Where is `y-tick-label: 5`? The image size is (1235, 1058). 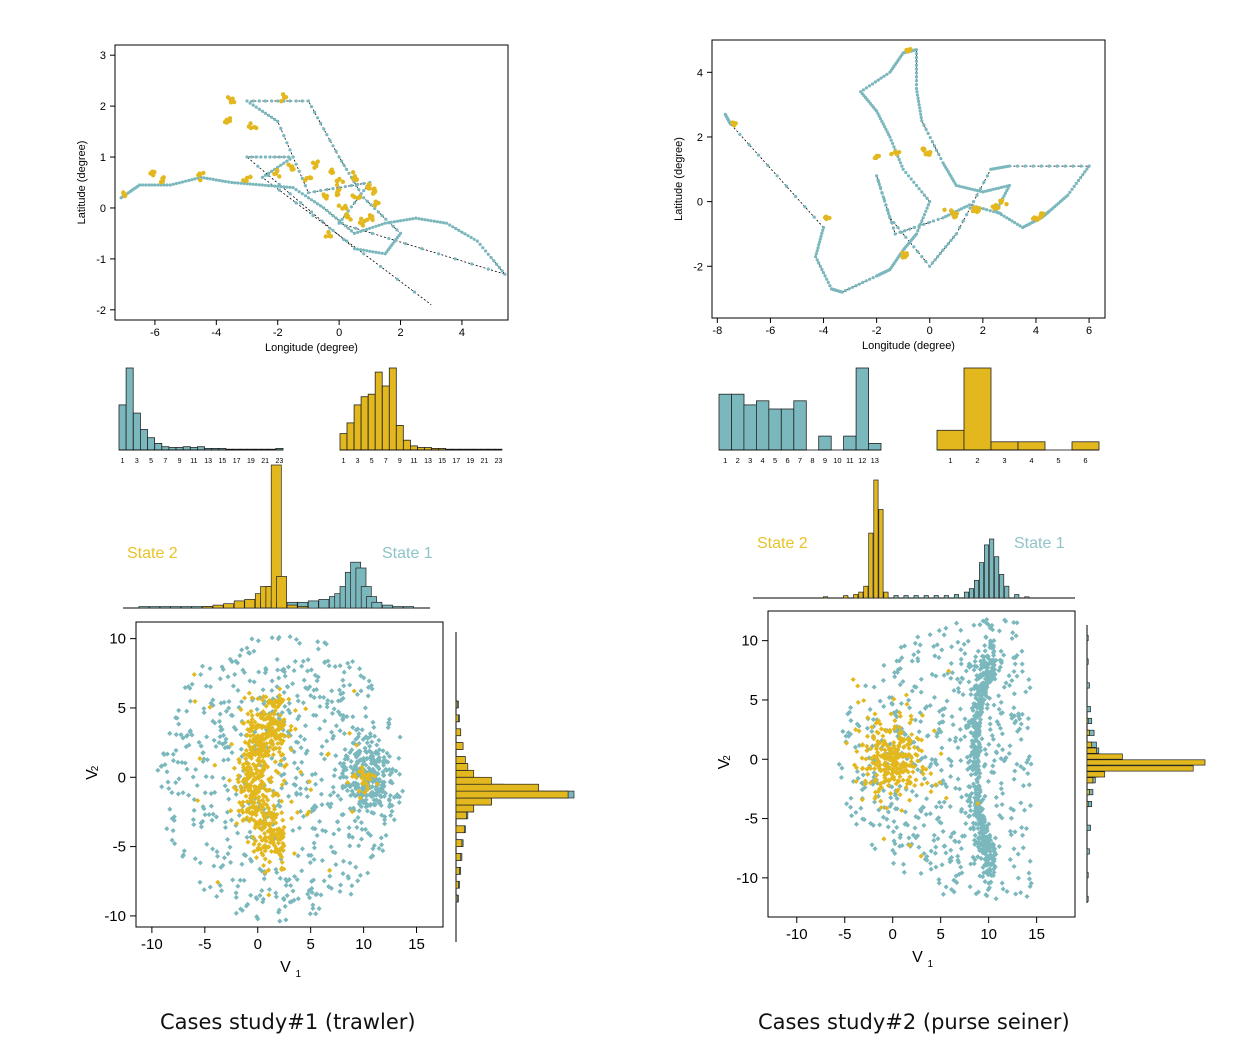
y-tick-label: 5 is located at coordinates (754, 700).